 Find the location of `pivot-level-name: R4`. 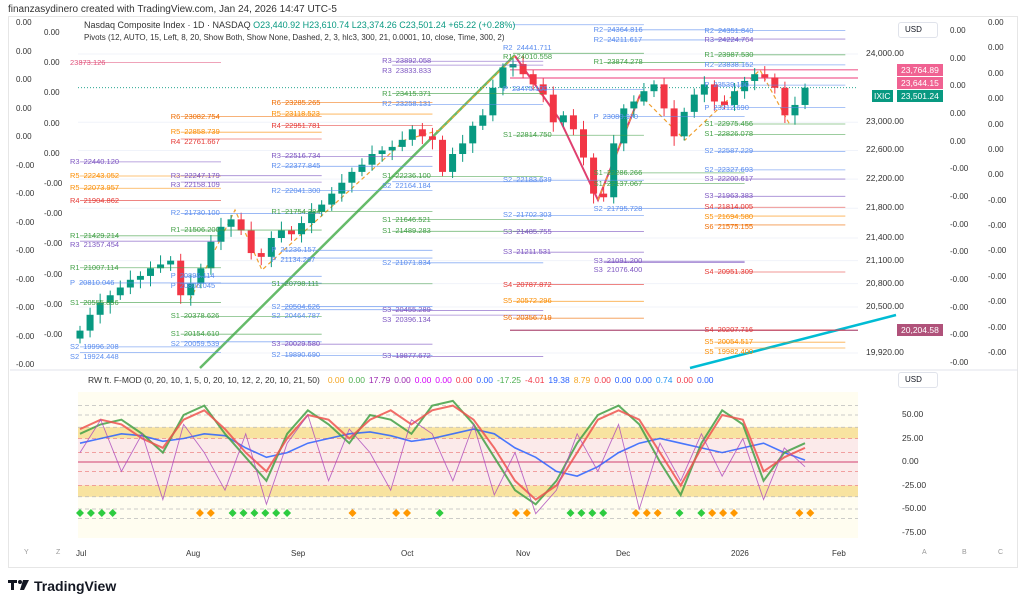

pivot-level-name: R4 is located at coordinates (75, 200).